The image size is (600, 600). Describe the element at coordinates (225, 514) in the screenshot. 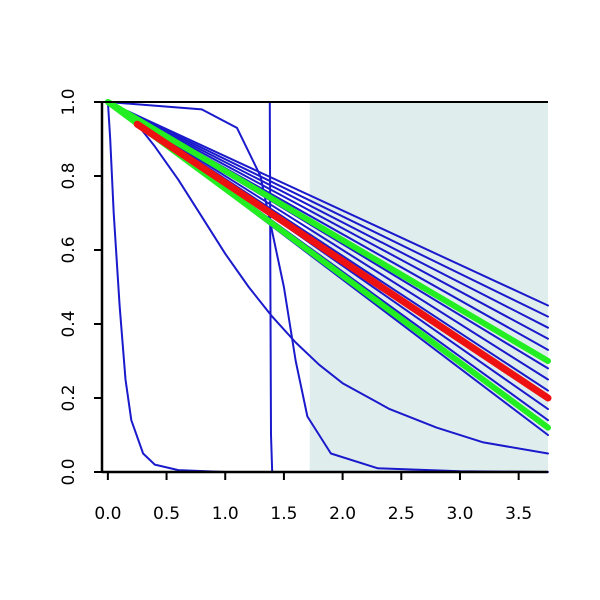

I see `x-tick-label: 1.0` at that location.